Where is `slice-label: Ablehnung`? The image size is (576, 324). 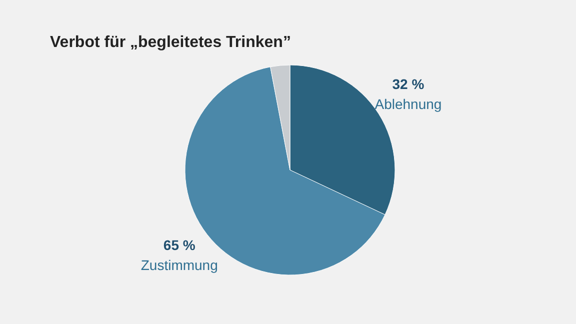 slice-label: Ablehnung is located at coordinates (408, 104).